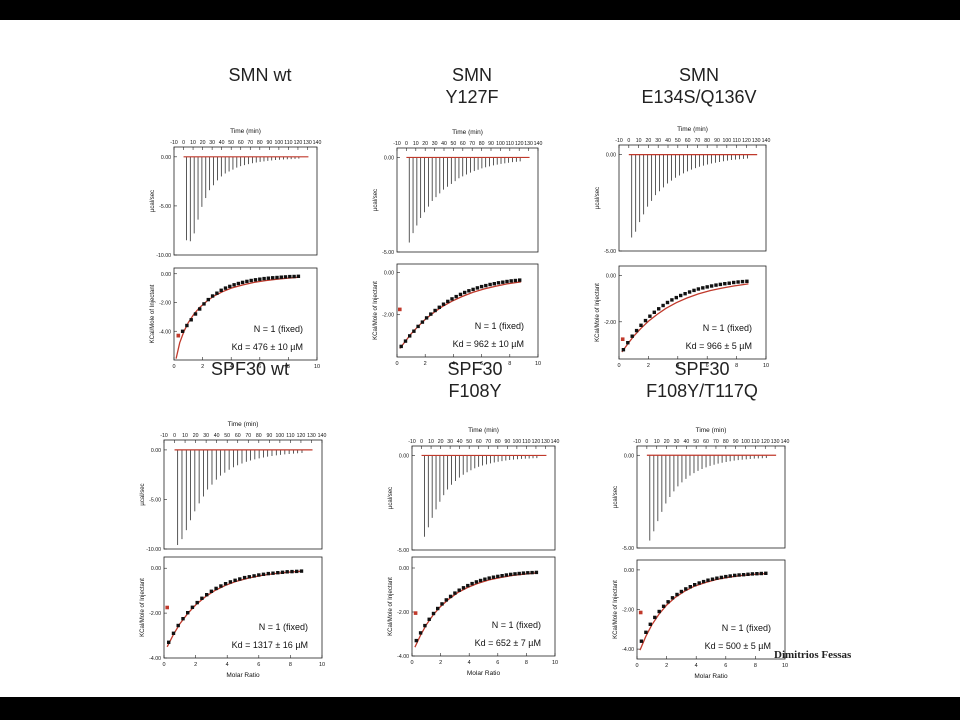 This screenshot has width=960, height=720. What do you see at coordinates (702, 380) in the screenshot?
I see `panel-title: SPF30 F108Y/T117Q` at bounding box center [702, 380].